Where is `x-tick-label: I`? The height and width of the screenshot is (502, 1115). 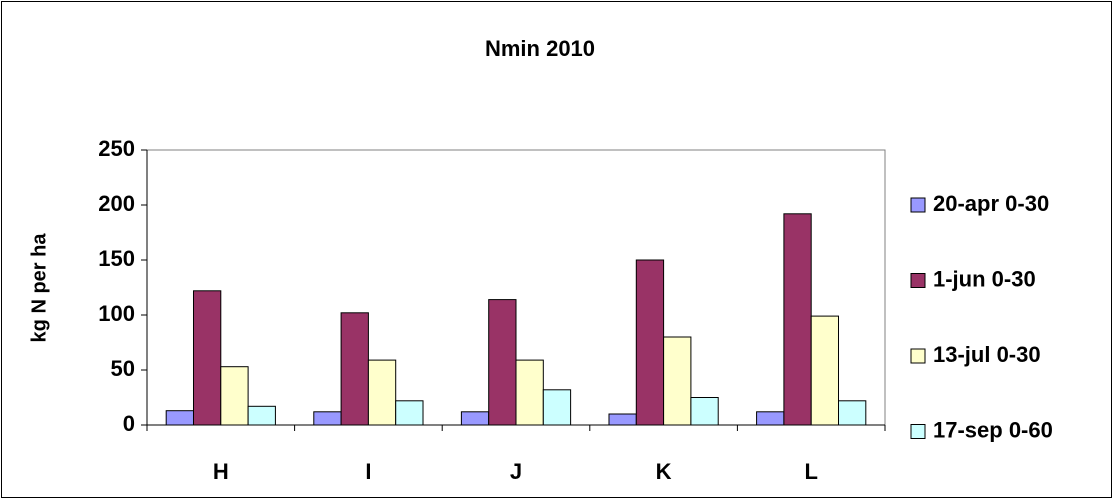 x-tick-label: I is located at coordinates (368, 471).